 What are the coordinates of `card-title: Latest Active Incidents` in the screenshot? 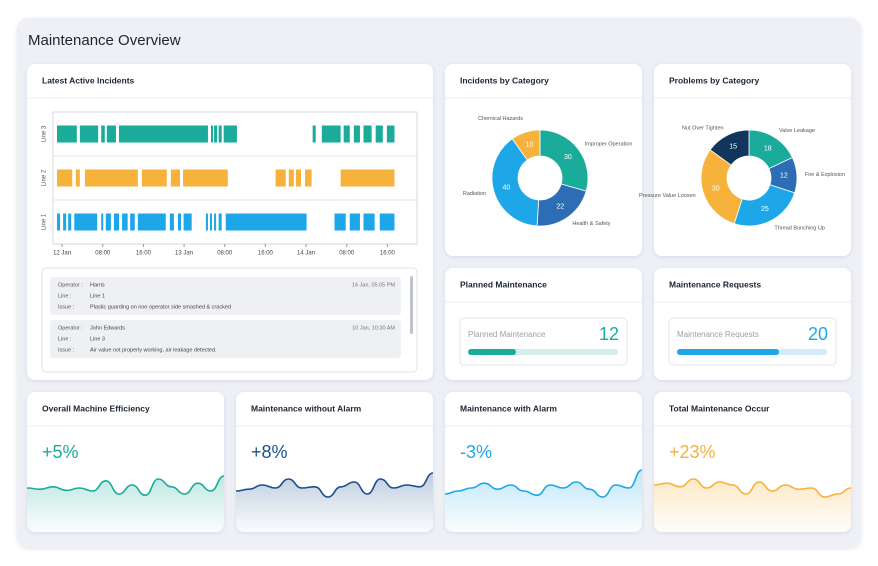 It's located at (88, 80).